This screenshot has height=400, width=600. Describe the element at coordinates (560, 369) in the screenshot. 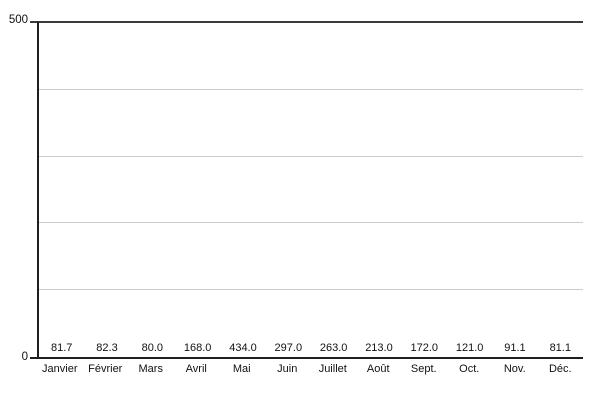

I see `x-axis-label: Déc.` at that location.